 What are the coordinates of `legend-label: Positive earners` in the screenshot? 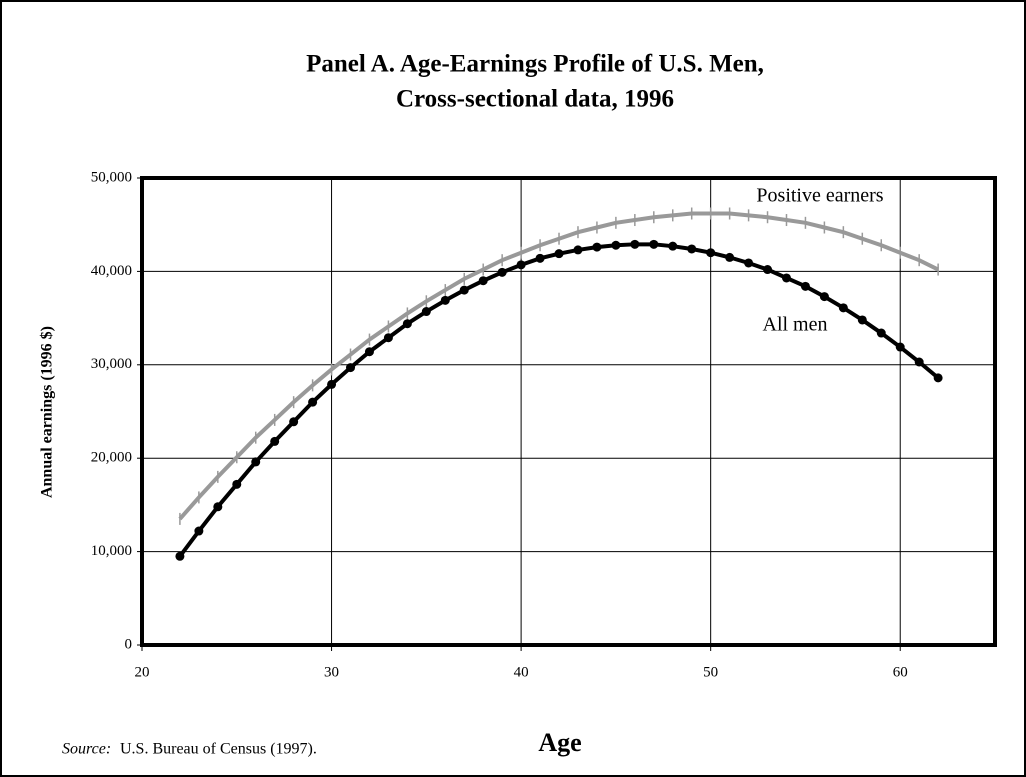 It's located at (819, 196).